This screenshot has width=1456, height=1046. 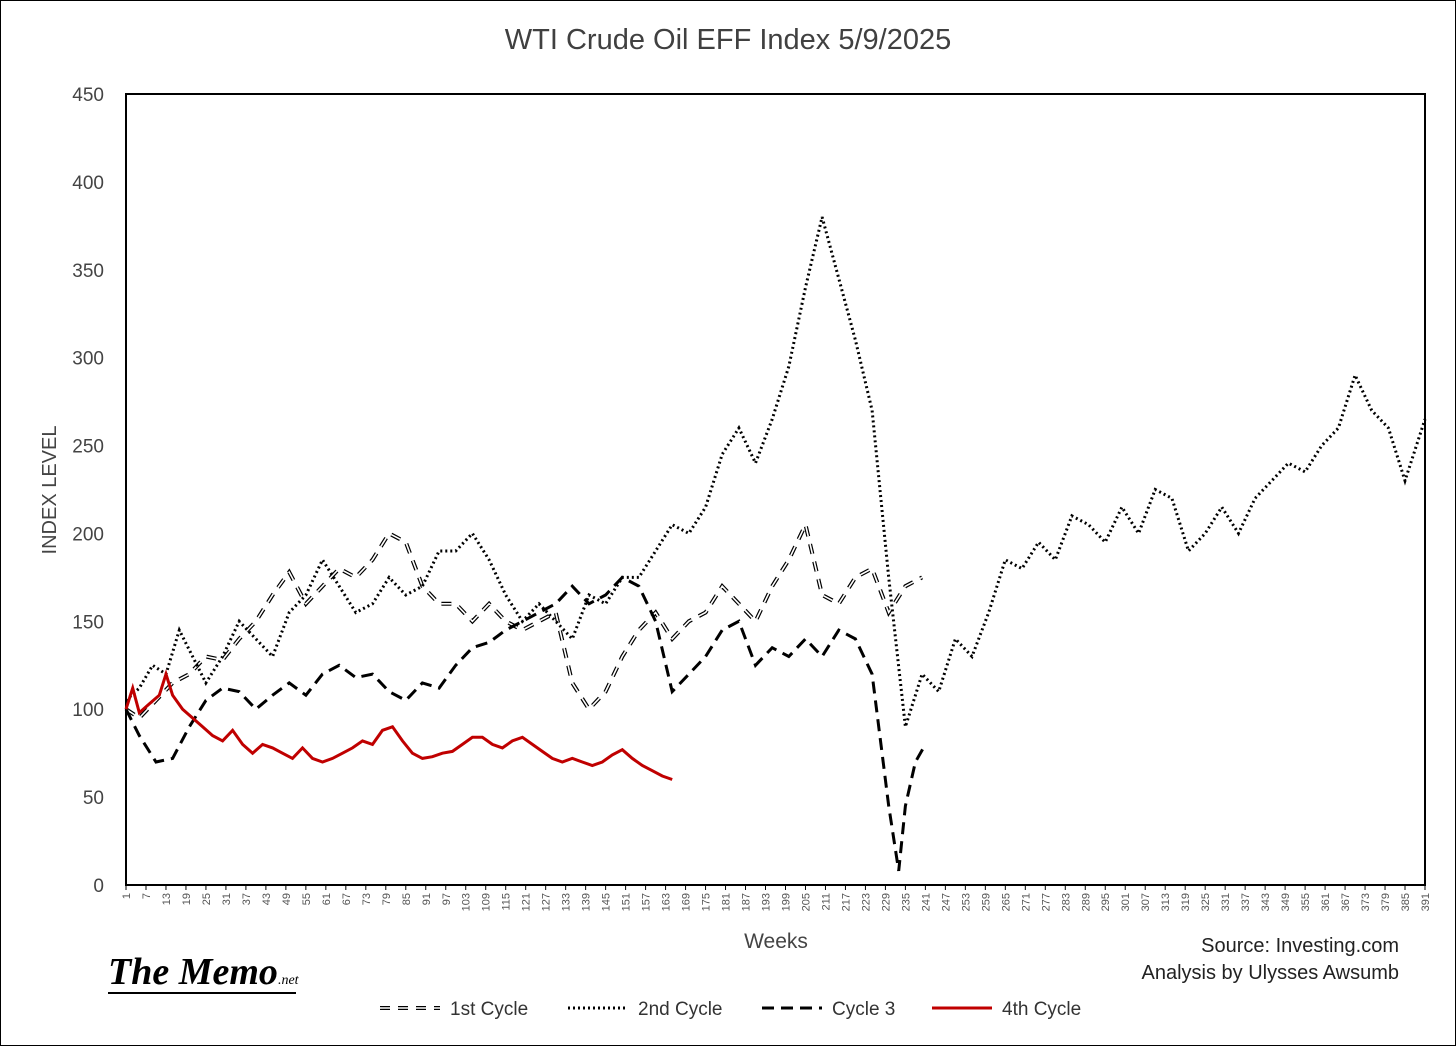 I want to click on x-tick-label: 85, so click(x=407, y=899).